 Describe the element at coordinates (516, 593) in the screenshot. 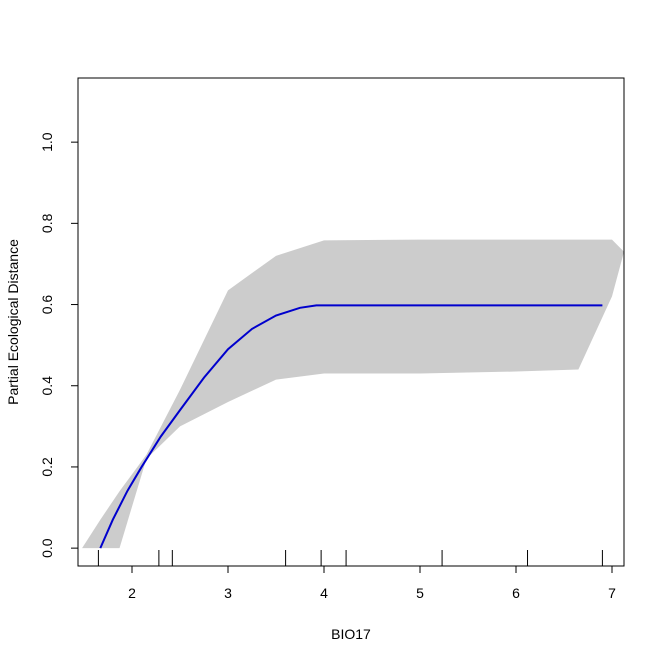

I see `x-tick-label: 6` at that location.